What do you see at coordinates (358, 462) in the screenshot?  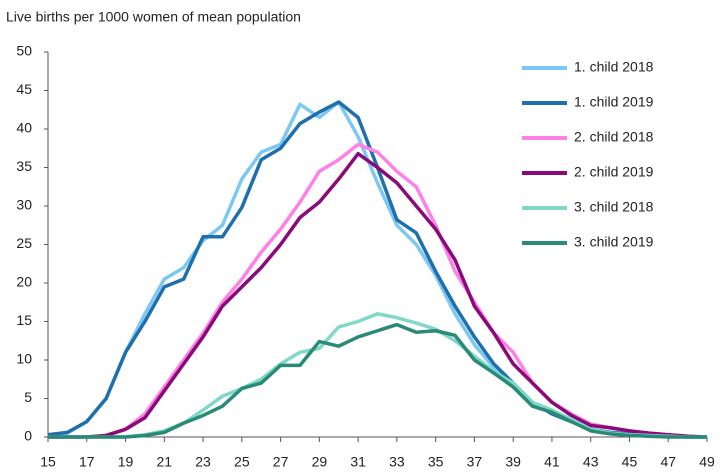 I see `x-tick-label: 31` at bounding box center [358, 462].